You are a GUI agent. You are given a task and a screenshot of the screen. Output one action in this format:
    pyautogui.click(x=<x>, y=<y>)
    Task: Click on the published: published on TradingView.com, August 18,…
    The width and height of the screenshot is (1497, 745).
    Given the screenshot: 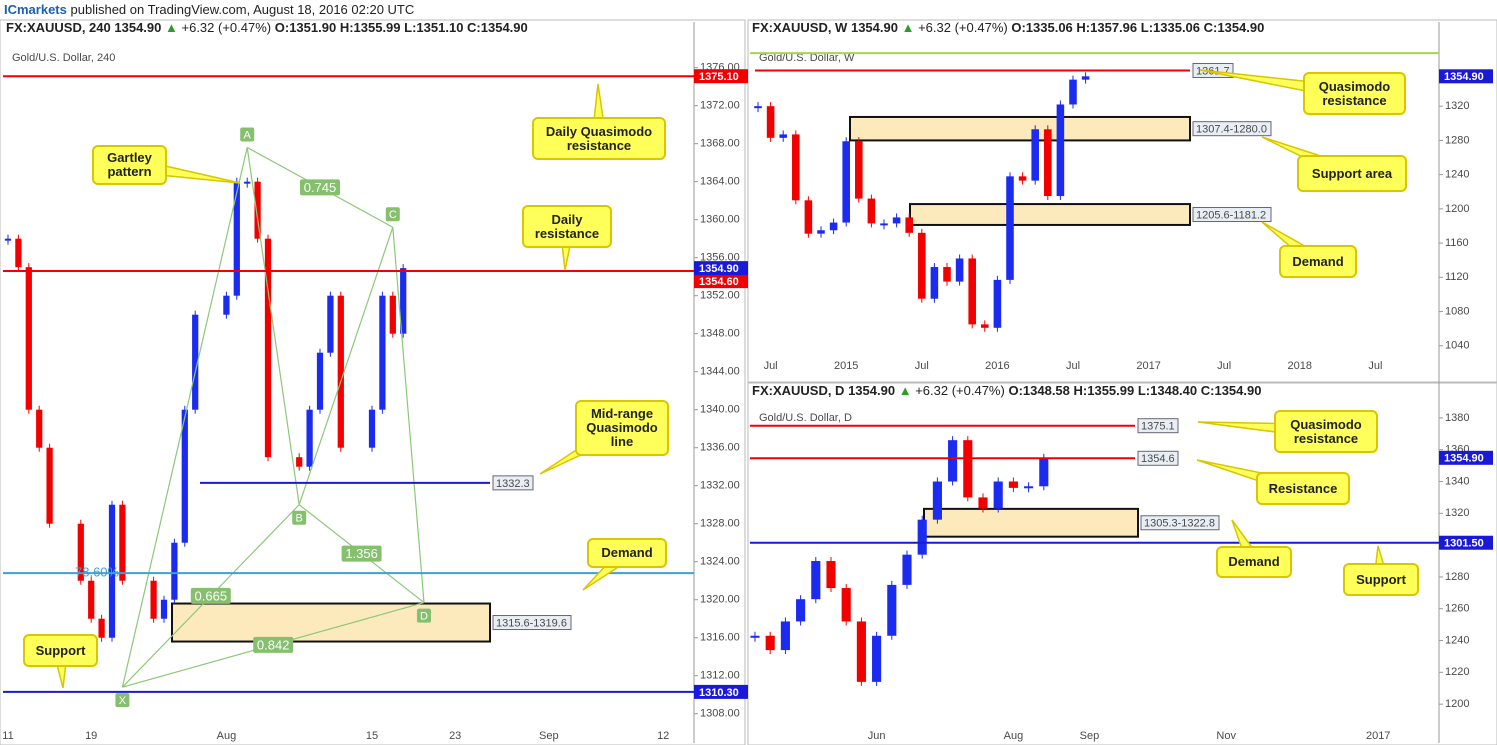 What is the action you would take?
    pyautogui.click(x=242, y=9)
    